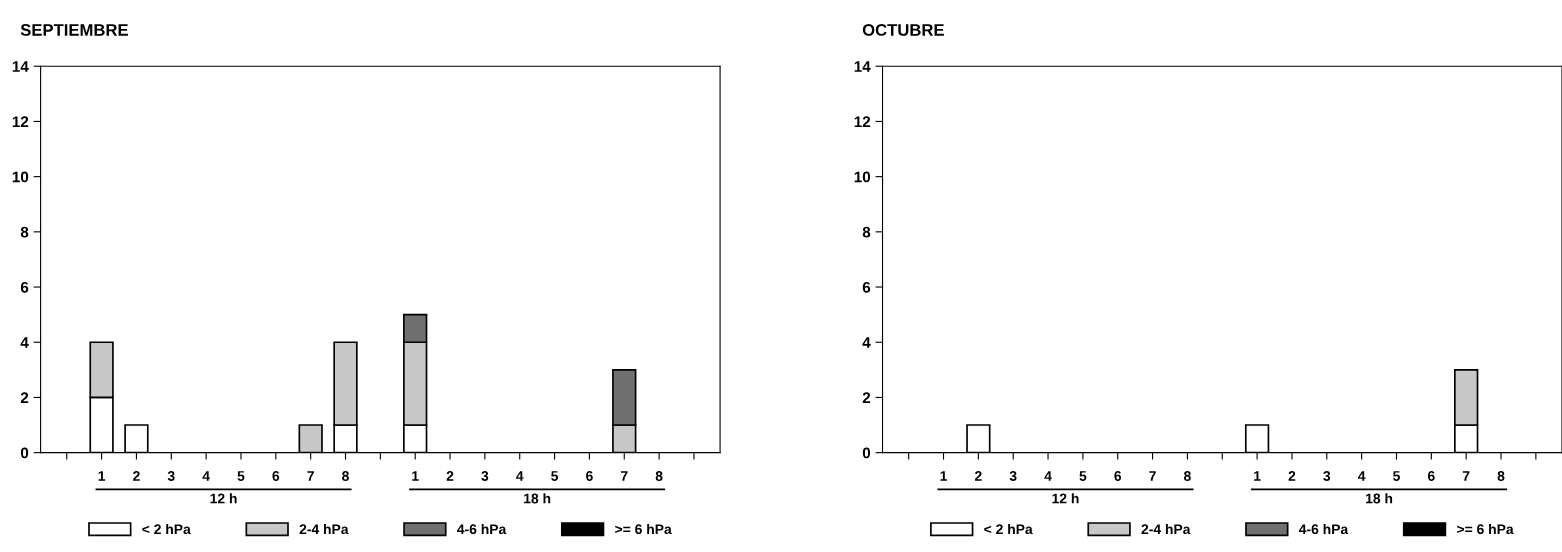  What do you see at coordinates (74, 30) in the screenshot?
I see `chart-title: SEPTIEMBRE` at bounding box center [74, 30].